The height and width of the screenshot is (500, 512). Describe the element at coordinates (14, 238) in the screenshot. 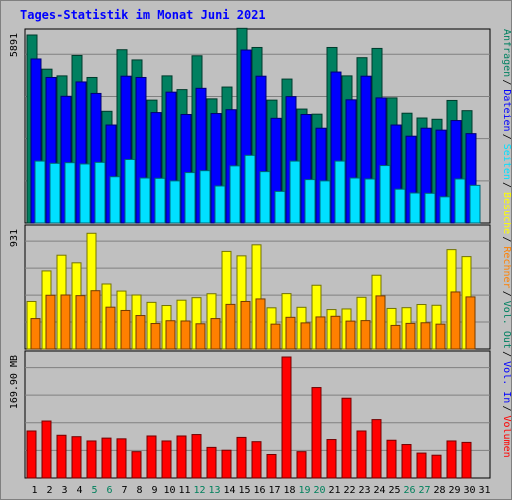

I see `y-max-label: 931` at that location.